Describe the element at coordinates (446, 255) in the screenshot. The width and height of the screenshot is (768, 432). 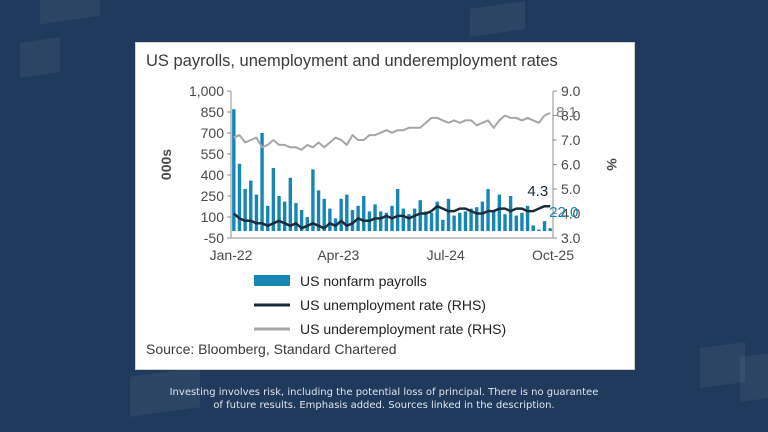
I see `x-tick-label: Jul-24` at that location.